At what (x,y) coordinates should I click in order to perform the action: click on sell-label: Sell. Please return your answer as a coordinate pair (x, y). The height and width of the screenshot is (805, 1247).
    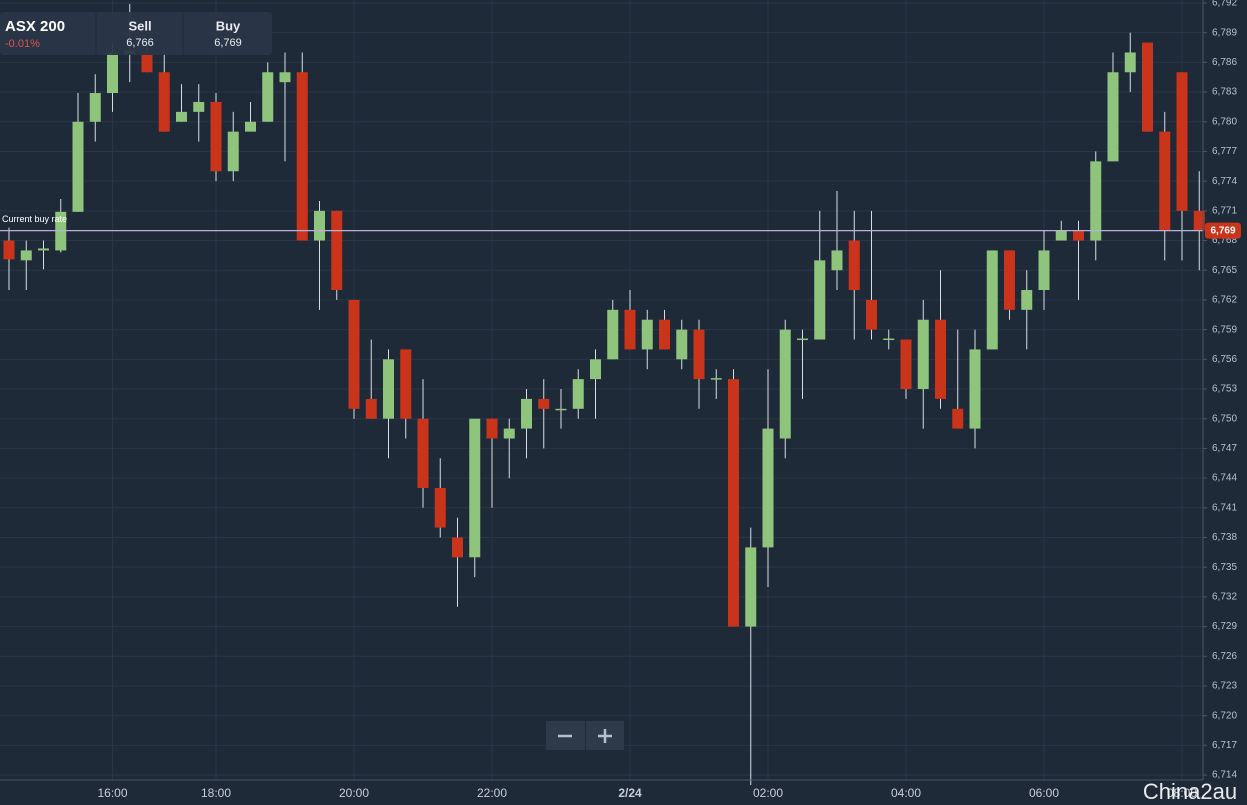
    Looking at the image, I should click on (139, 25).